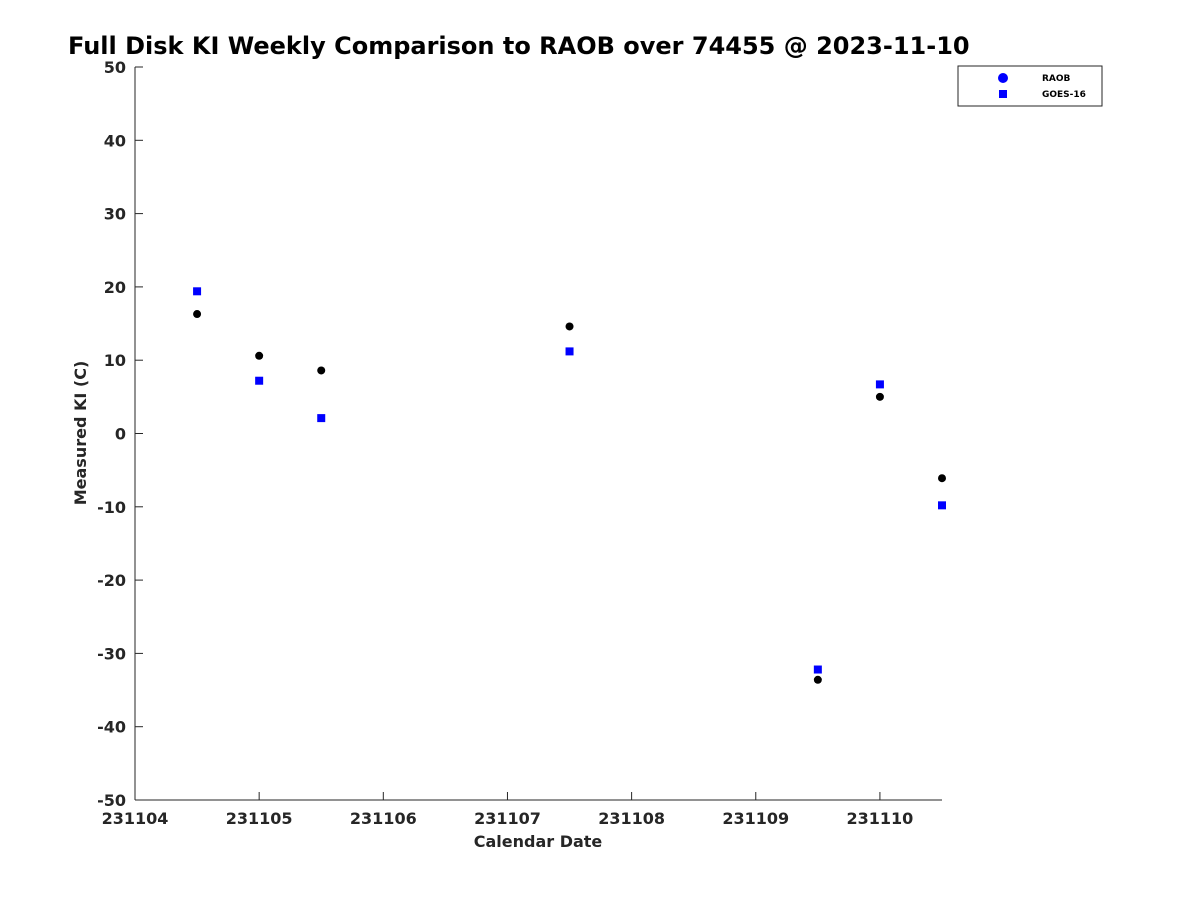 The width and height of the screenshot is (1200, 900). I want to click on legend-entry-label: GOES-16, so click(1064, 95).